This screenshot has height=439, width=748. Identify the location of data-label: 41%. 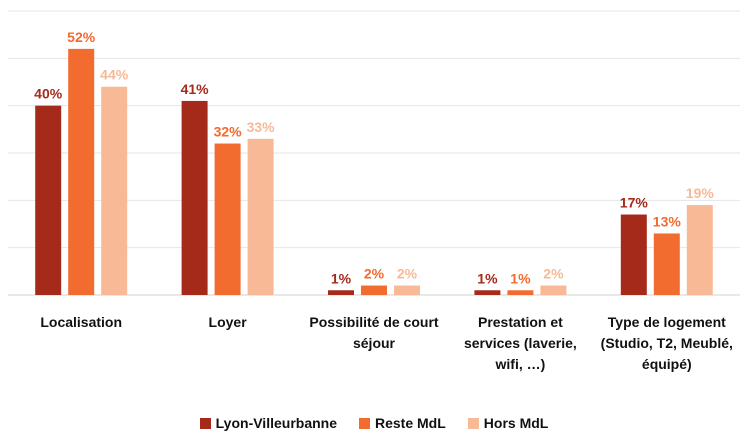
(195, 89).